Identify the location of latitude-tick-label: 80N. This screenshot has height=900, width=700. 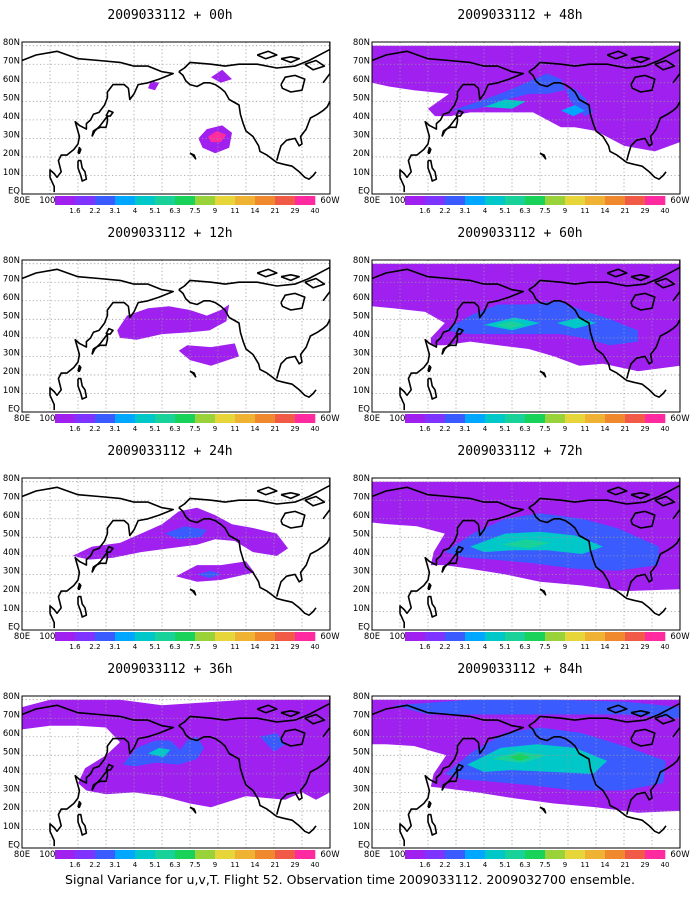
(11, 479).